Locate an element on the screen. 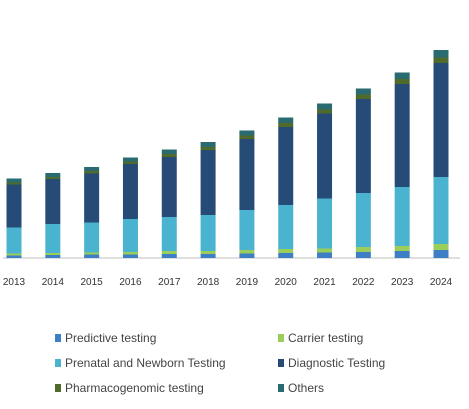 The height and width of the screenshot is (409, 469). x-tick-label-2023: 2023 is located at coordinates (402, 282).